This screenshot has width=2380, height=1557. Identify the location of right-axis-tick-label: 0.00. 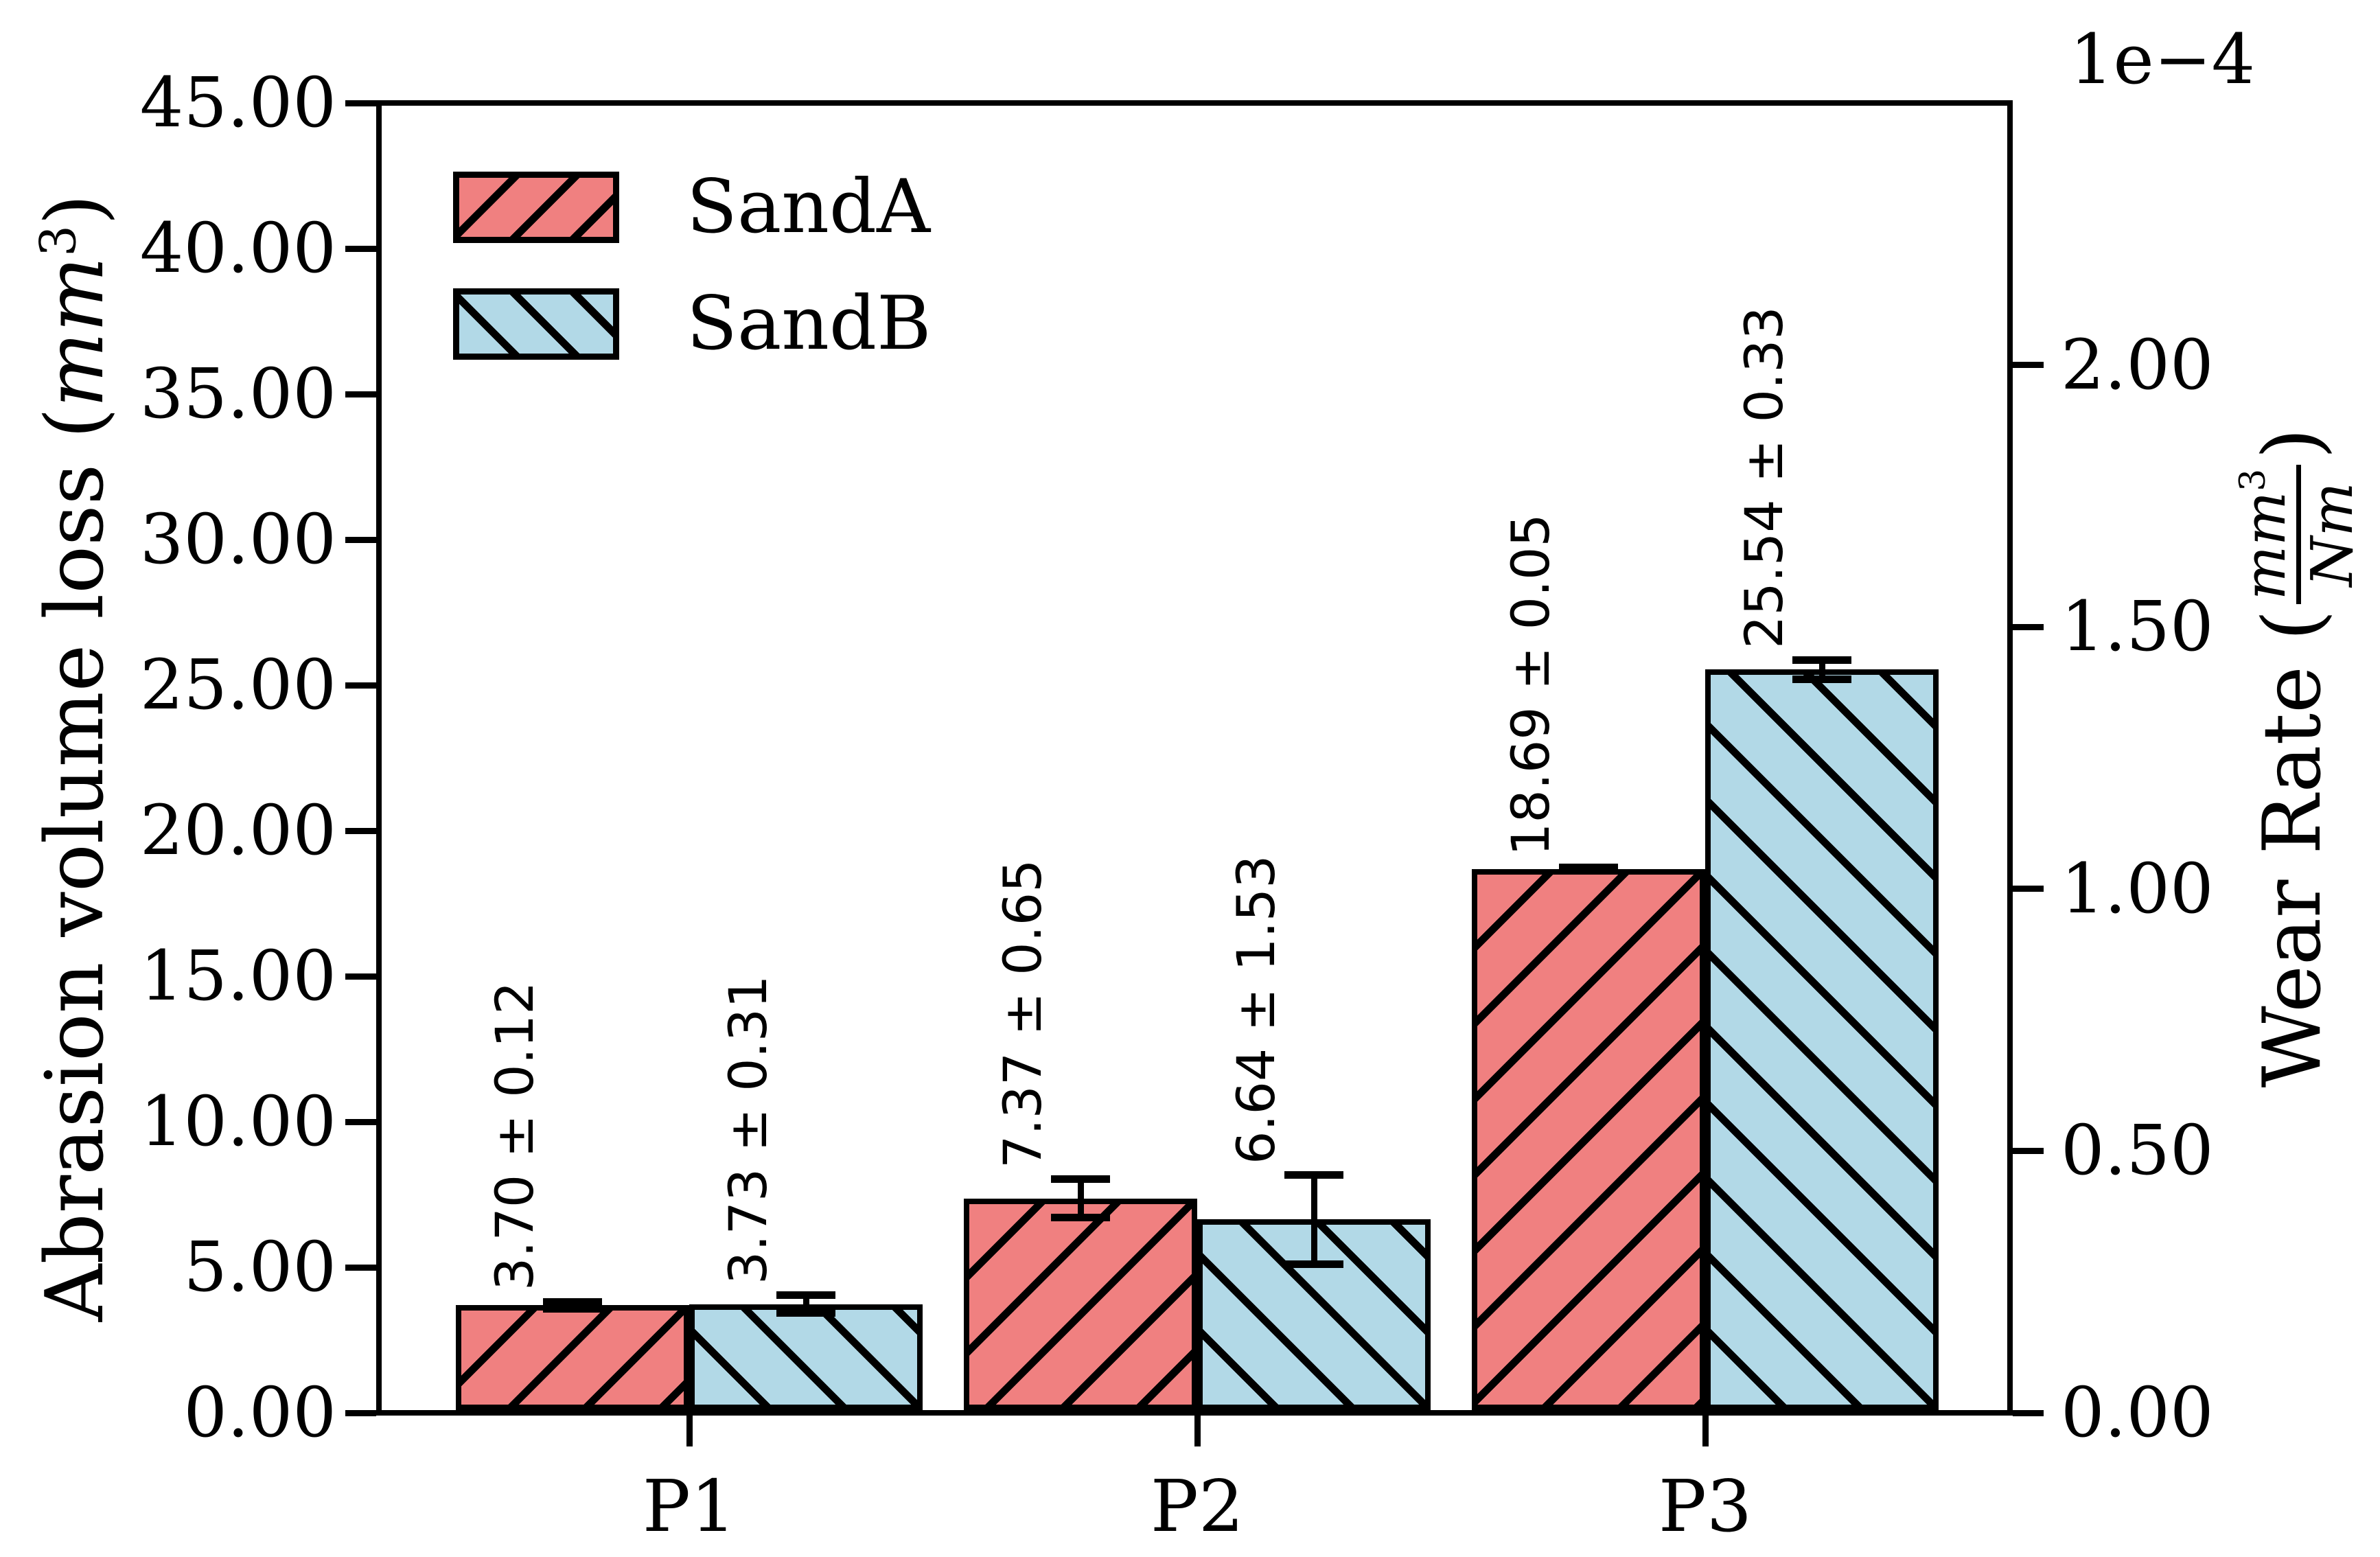
(2137, 1412).